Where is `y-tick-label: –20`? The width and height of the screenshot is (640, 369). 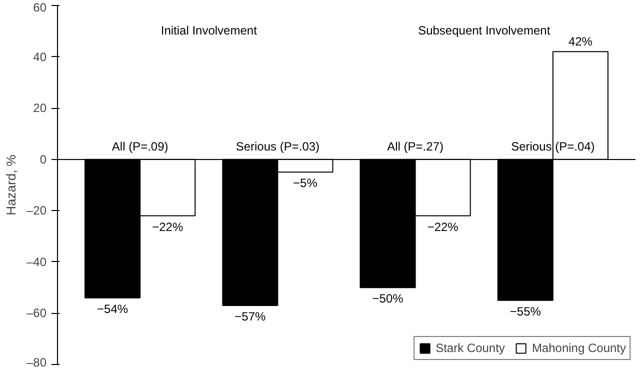
y-tick-label: –20 is located at coordinates (36, 211).